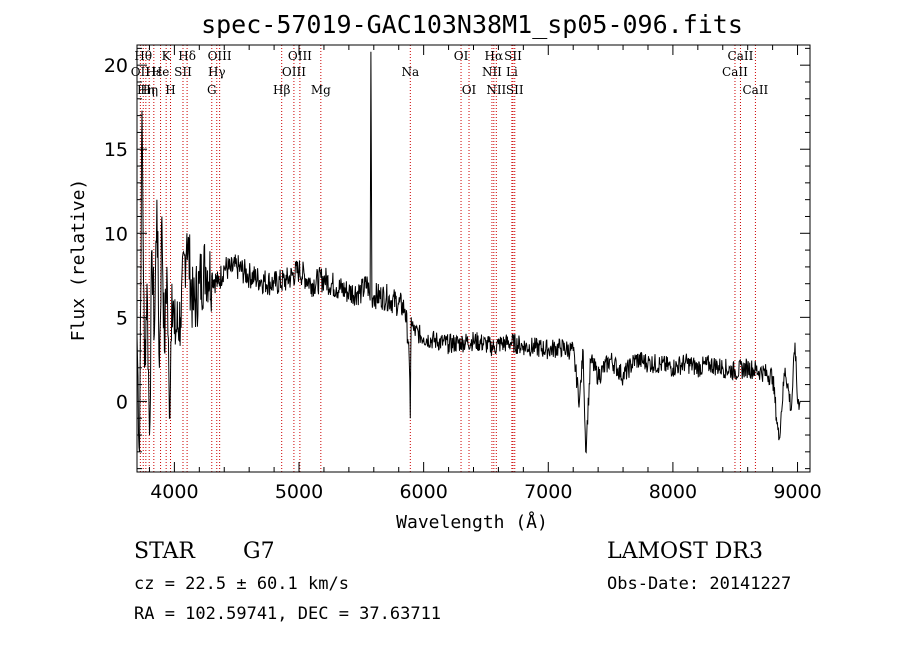 The height and width of the screenshot is (649, 900). Describe the element at coordinates (212, 90) in the screenshot. I see `line-label: G` at that location.